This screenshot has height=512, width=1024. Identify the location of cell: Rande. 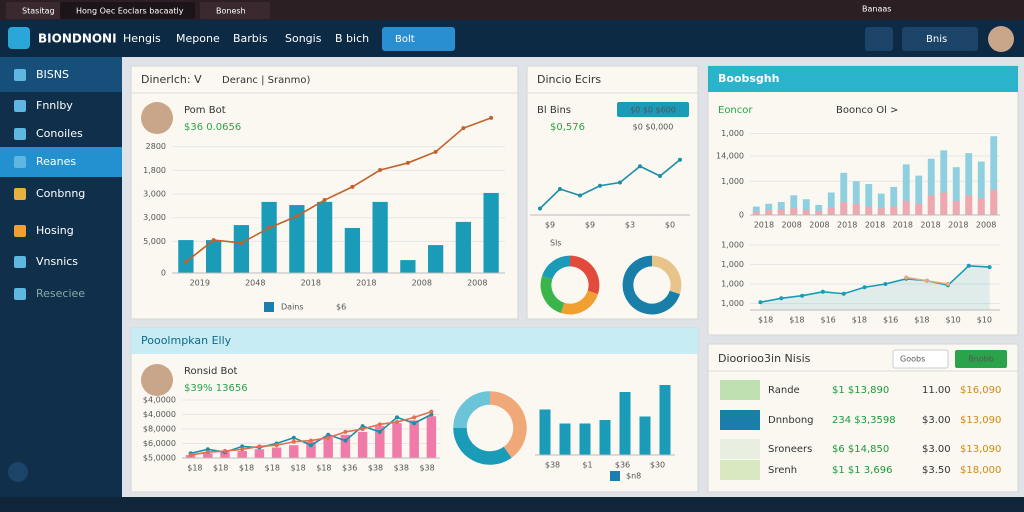
(784, 390).